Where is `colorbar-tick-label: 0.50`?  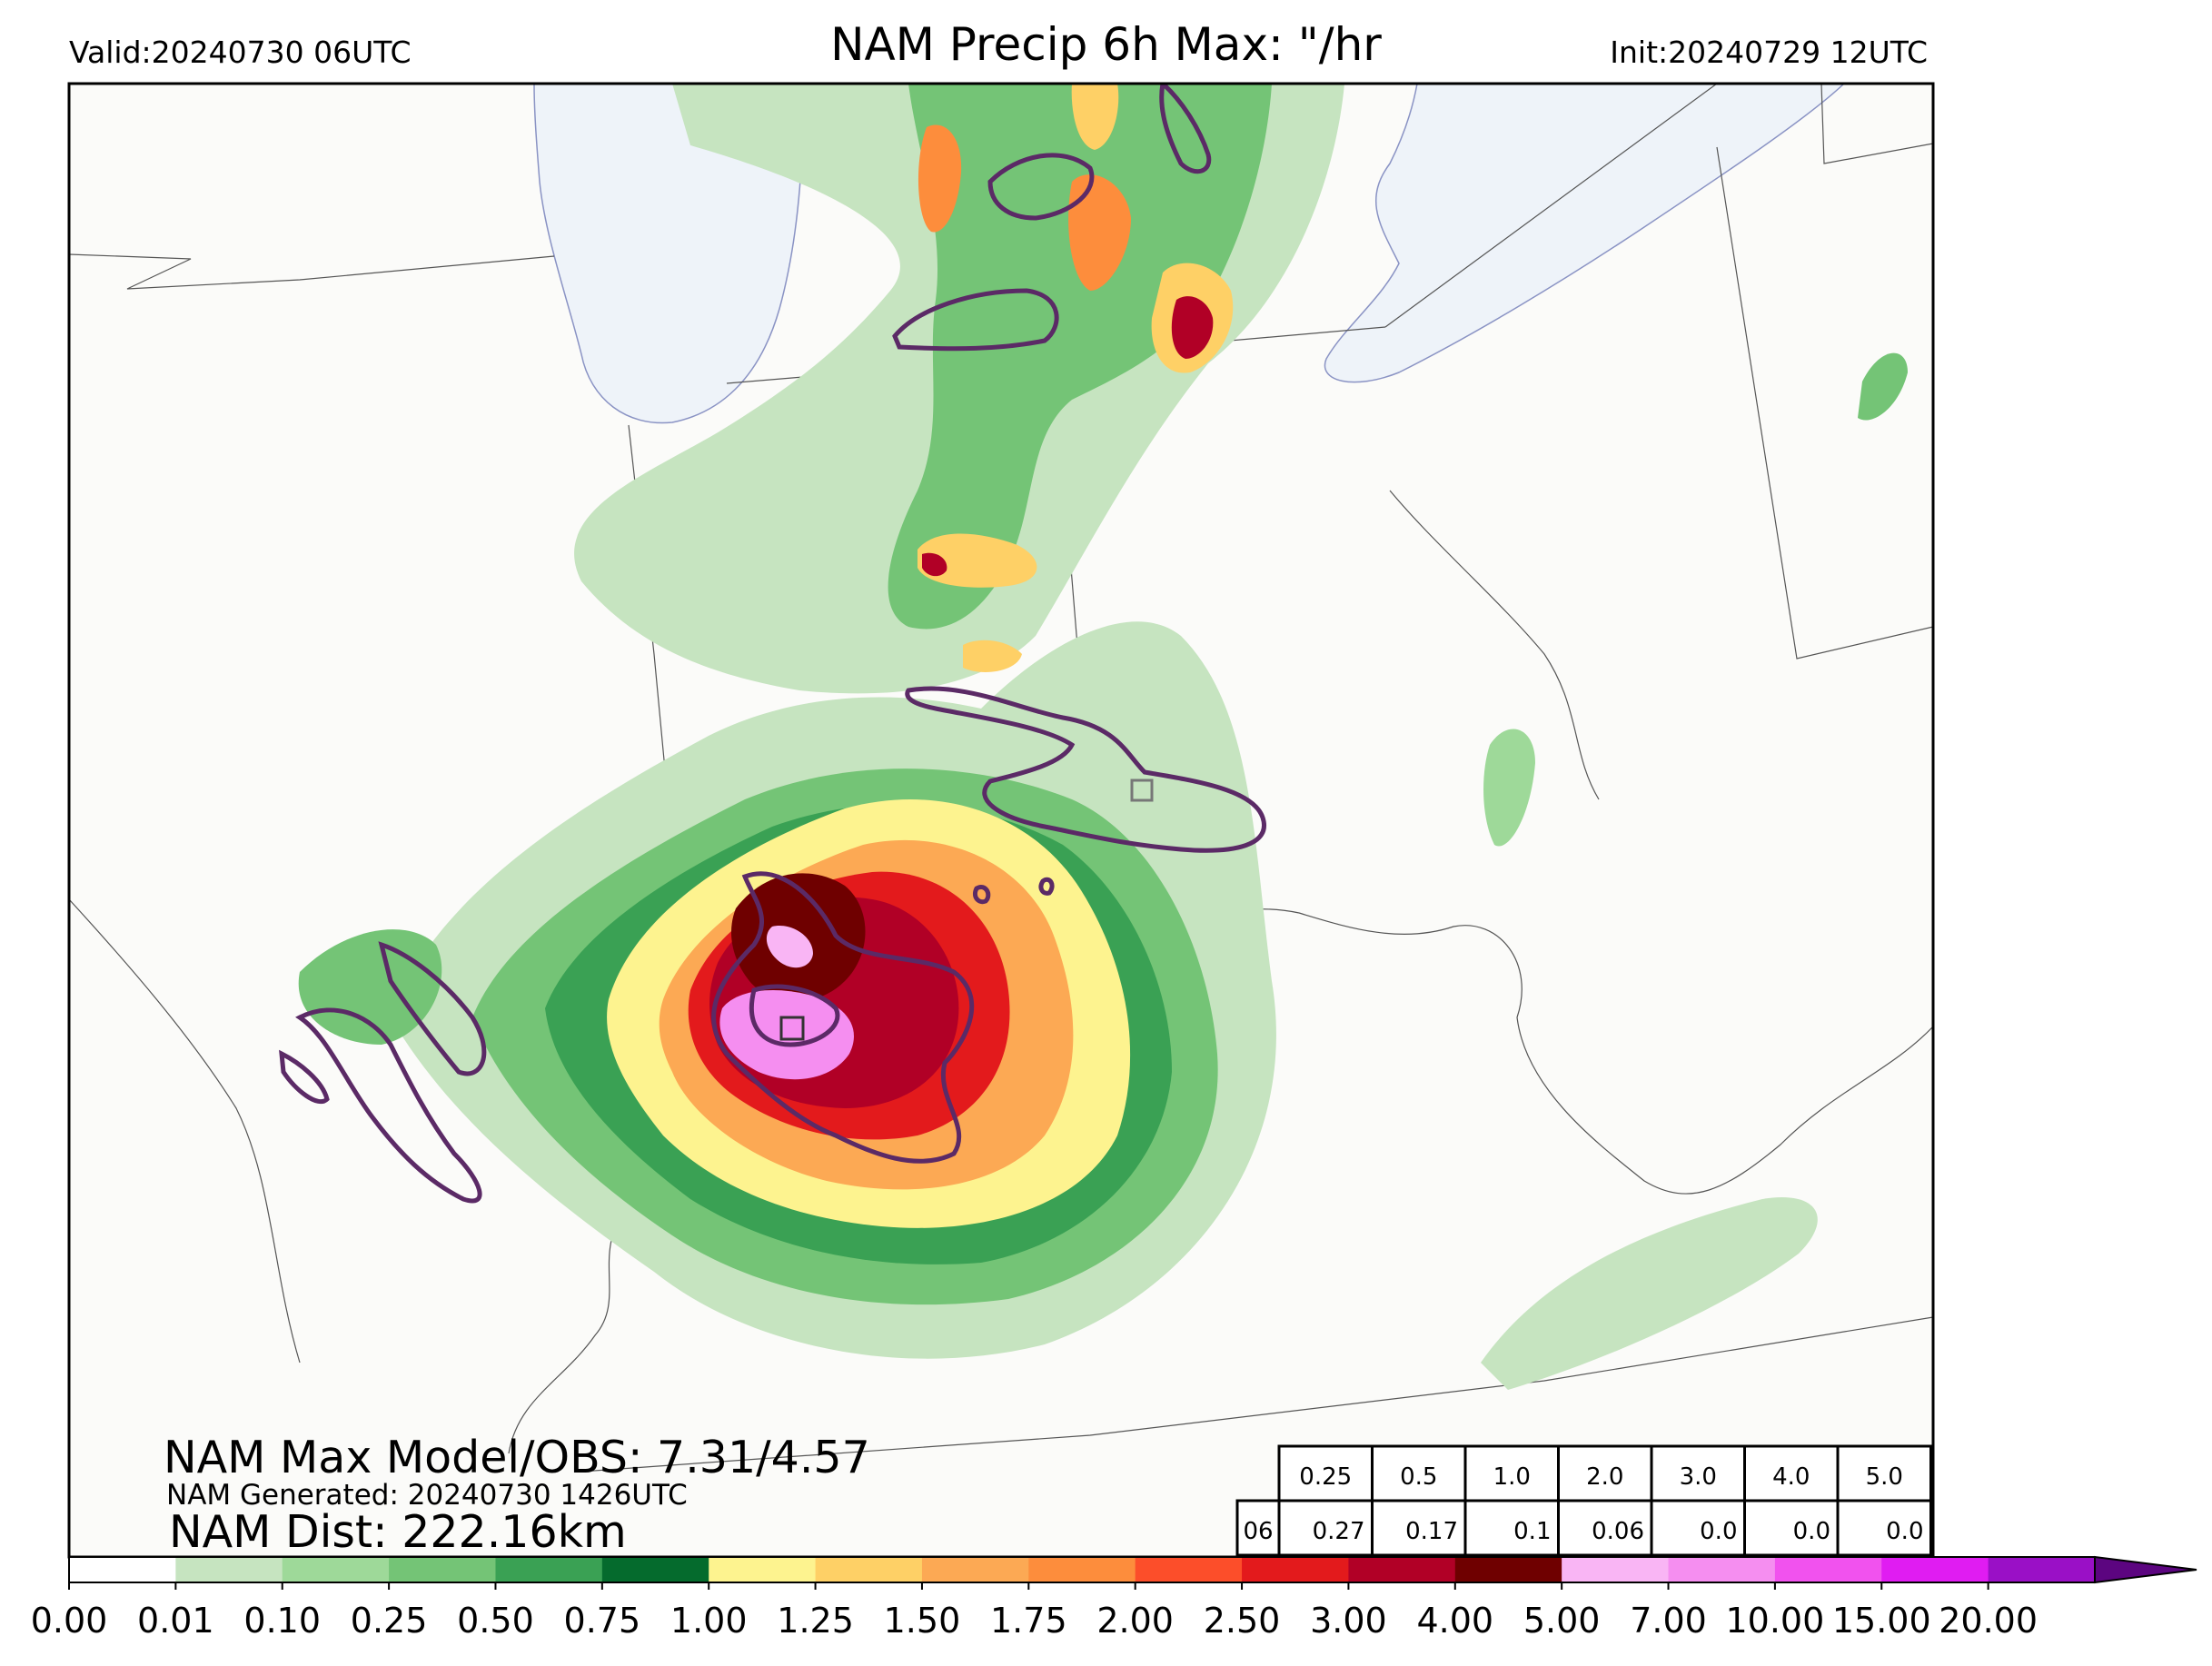 colorbar-tick-label: 0.50 is located at coordinates (495, 1621).